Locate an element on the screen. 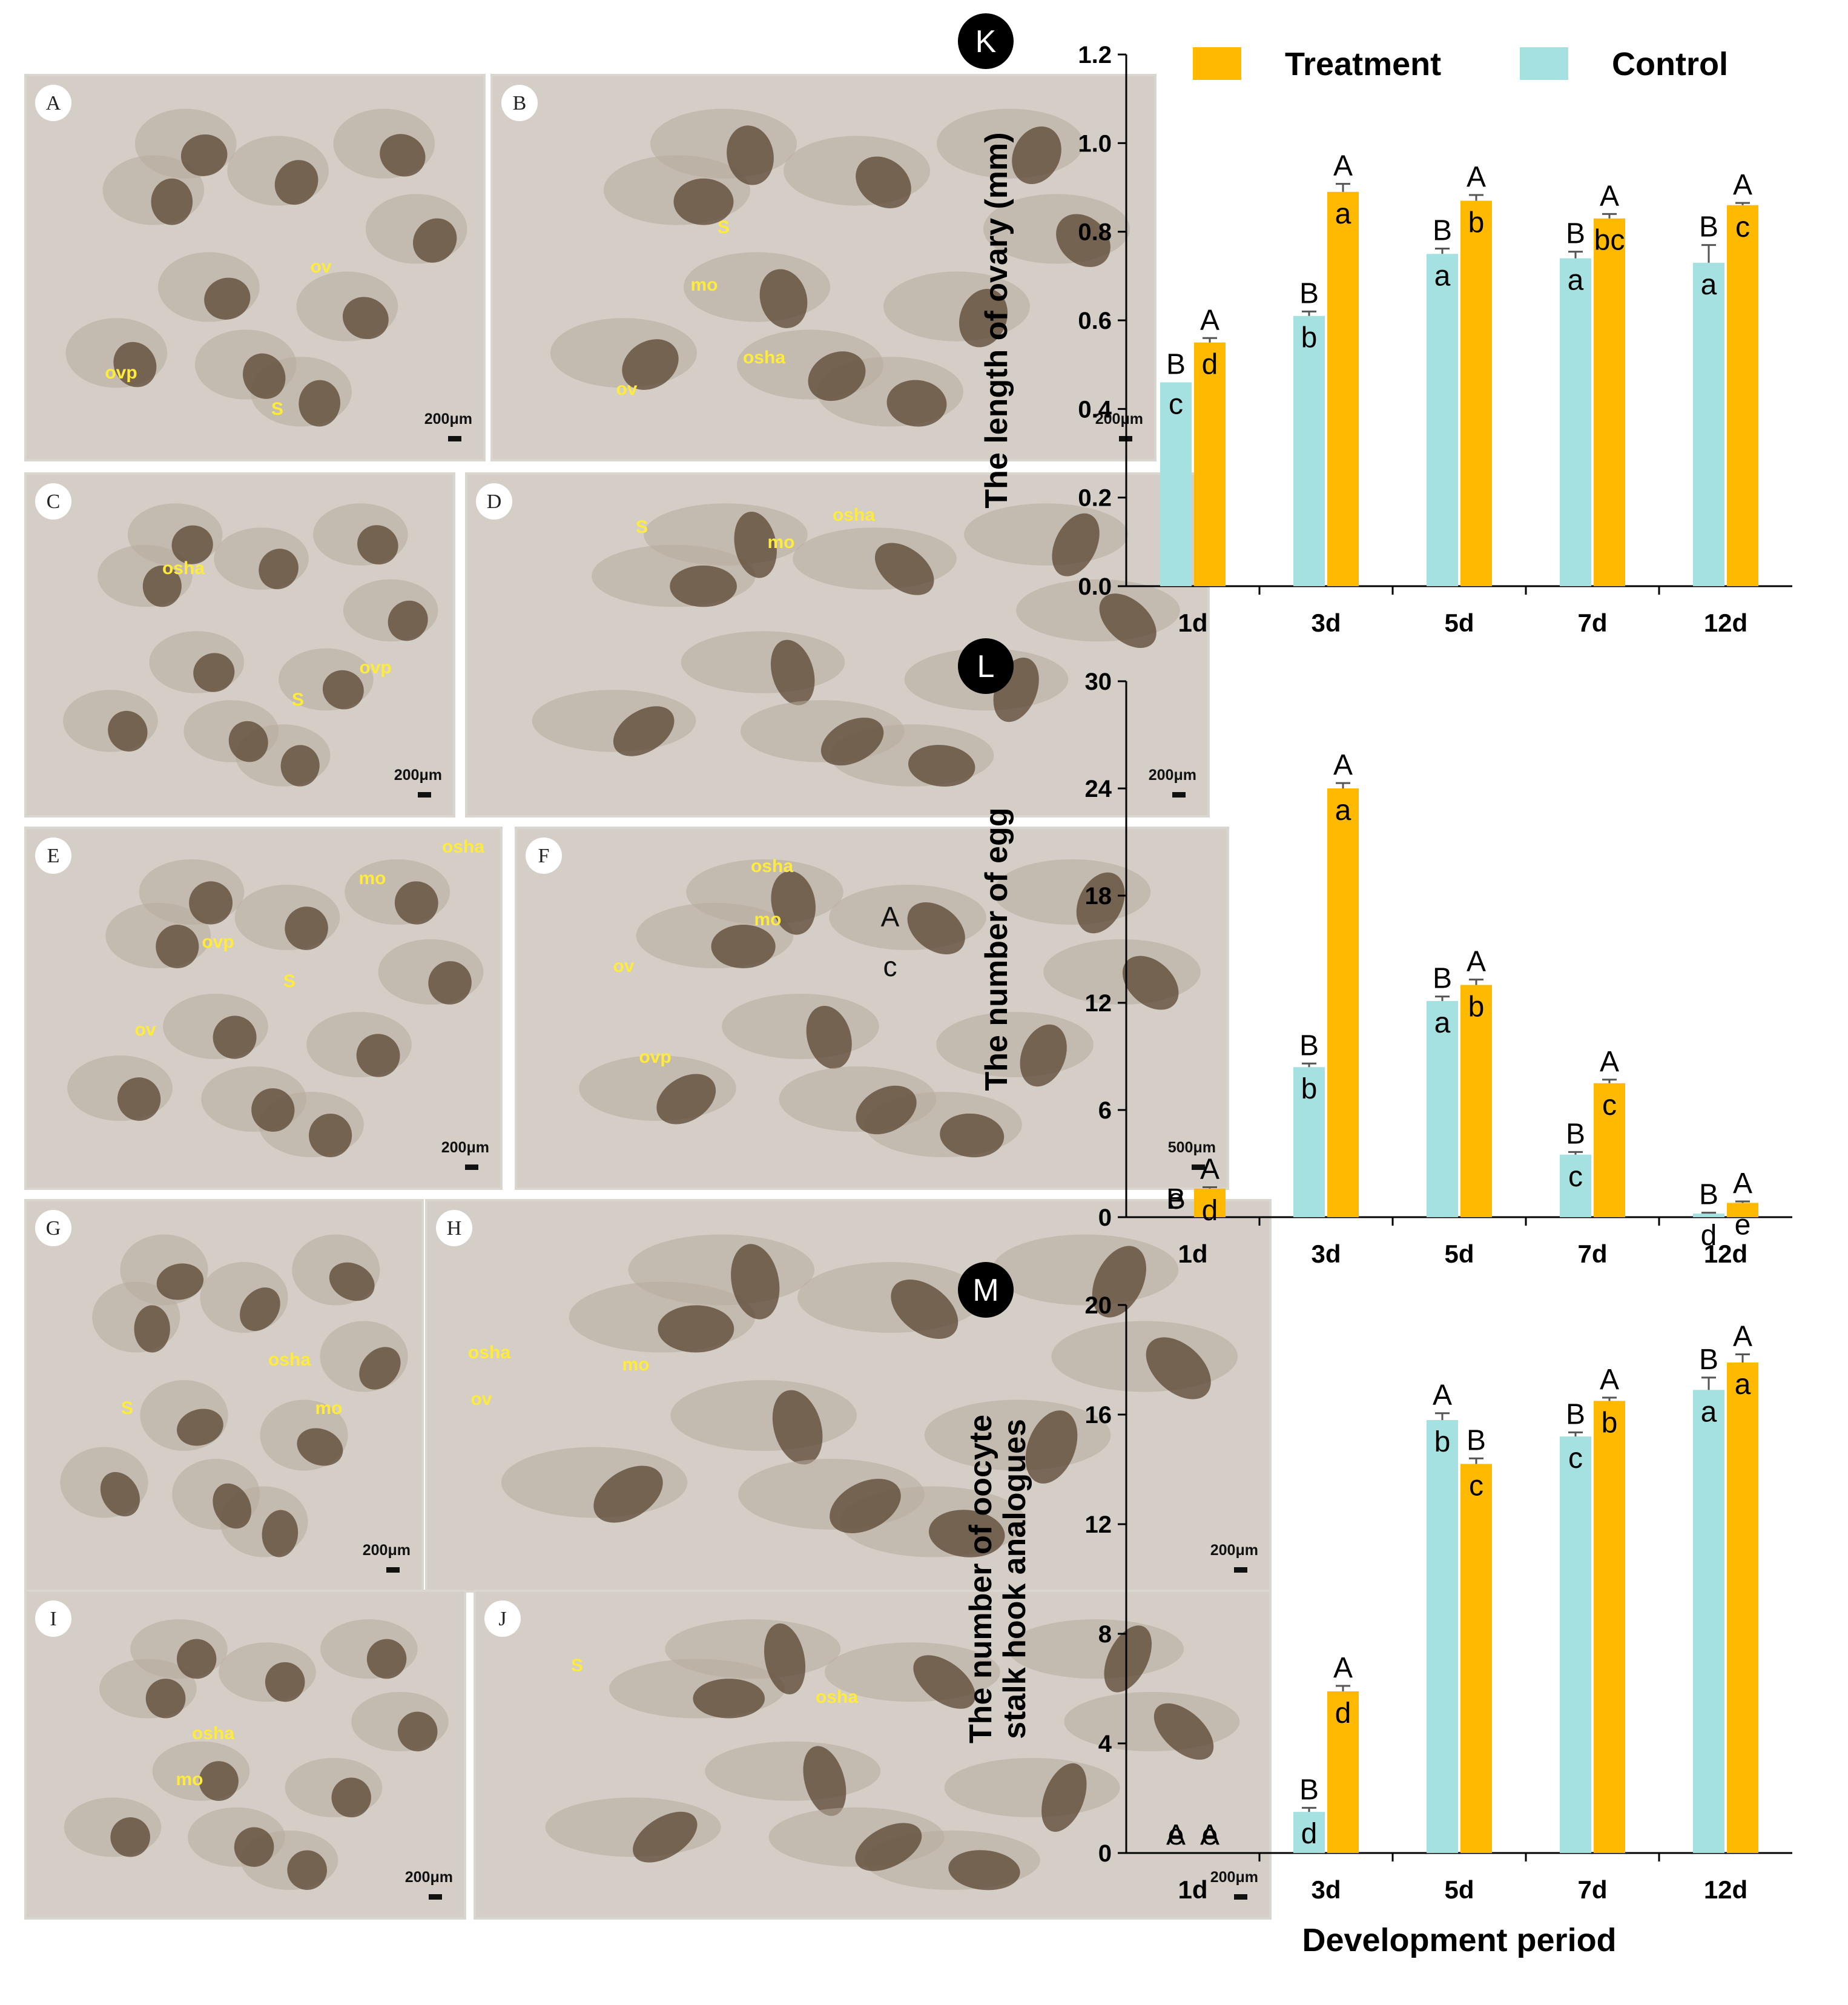 The width and height of the screenshot is (1848, 2005). y-tick-label: 8 is located at coordinates (1105, 1634).